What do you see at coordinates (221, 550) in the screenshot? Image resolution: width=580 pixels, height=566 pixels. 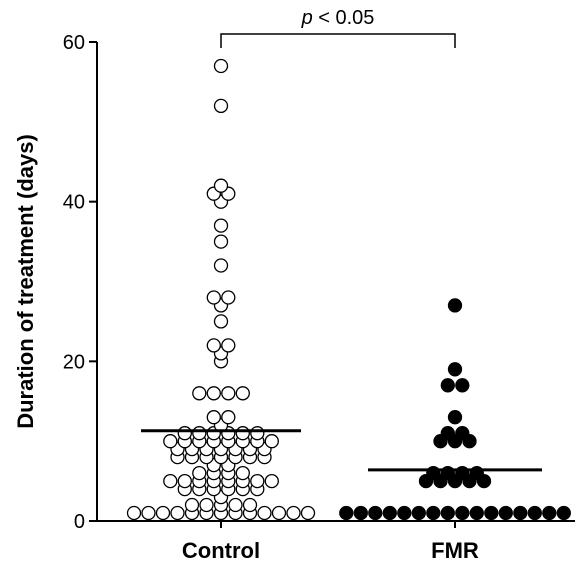 I see `x-tick-label: Control` at bounding box center [221, 550].